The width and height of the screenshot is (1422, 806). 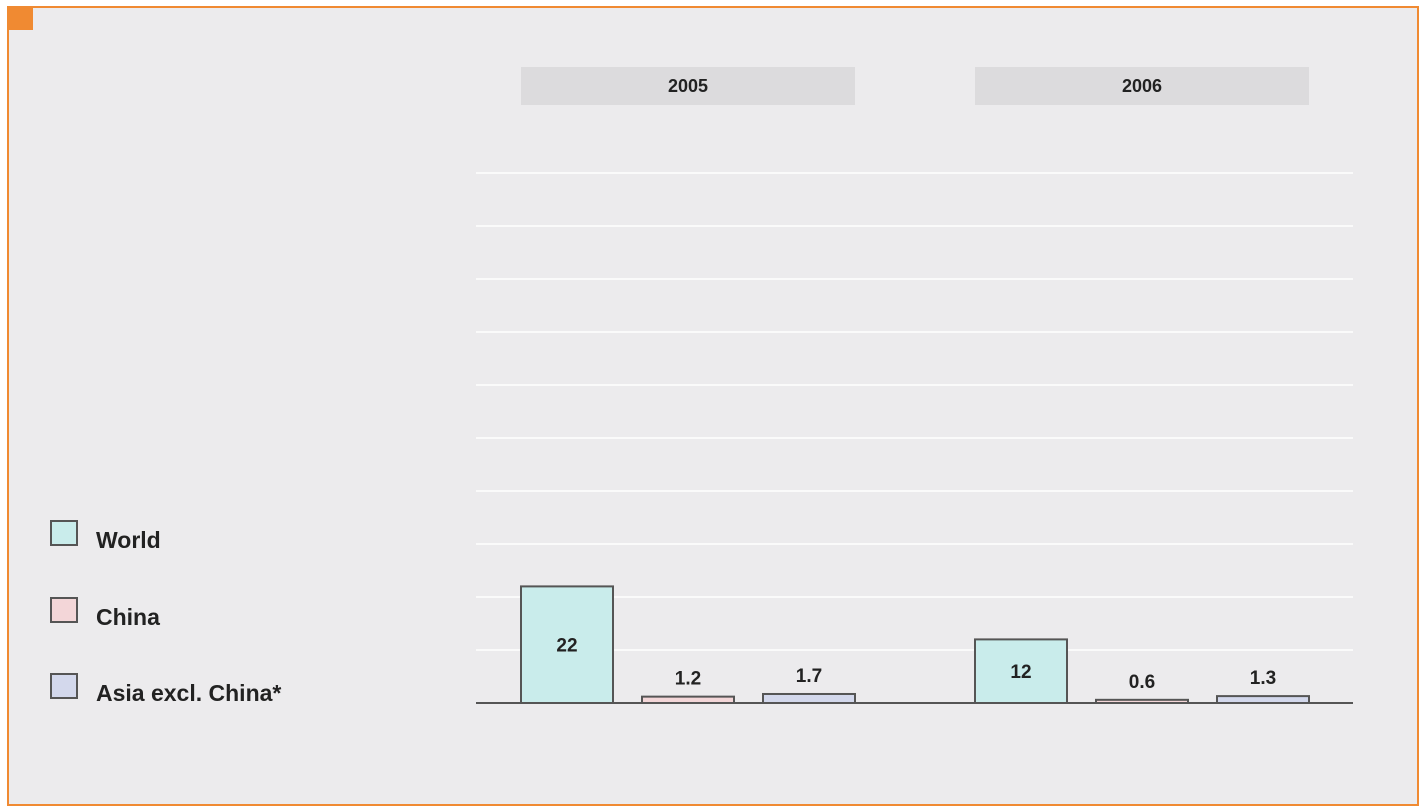 I want to click on data-label: 12, so click(x=1020, y=672).